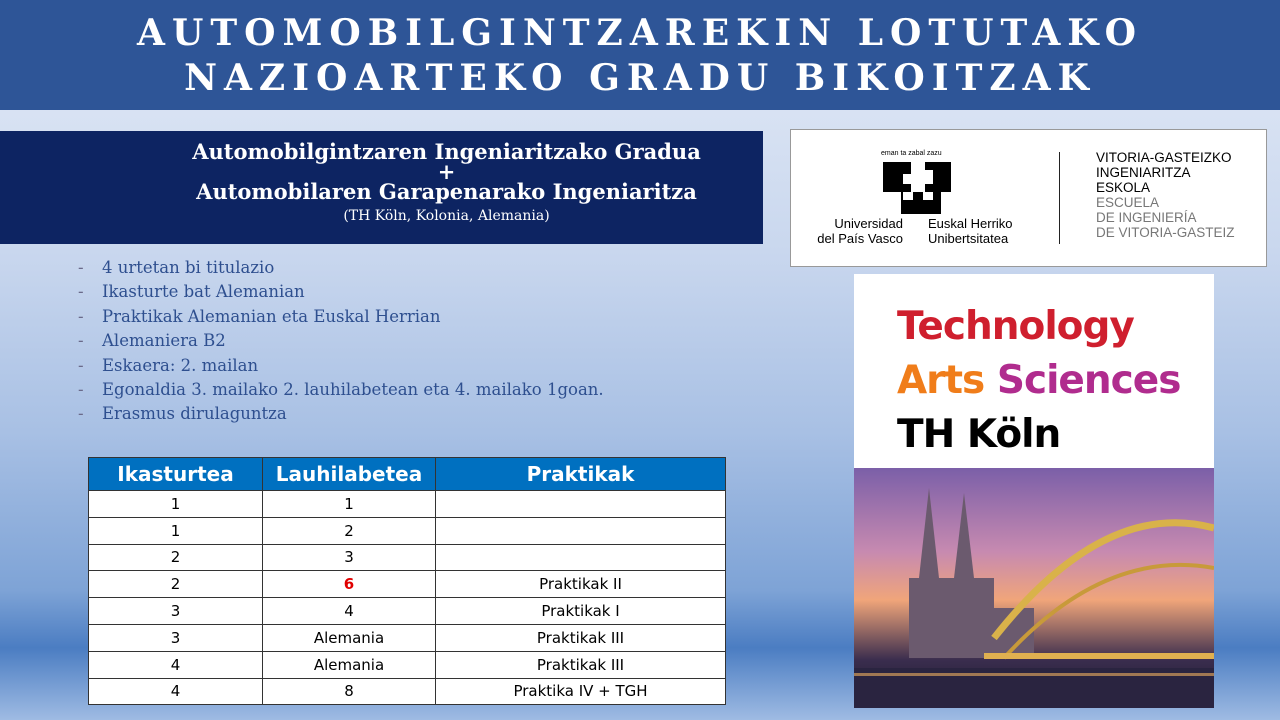 Image resolution: width=1280 pixels, height=720 pixels. What do you see at coordinates (175, 474) in the screenshot?
I see `header-ikasturtea: Ikasturtea` at bounding box center [175, 474].